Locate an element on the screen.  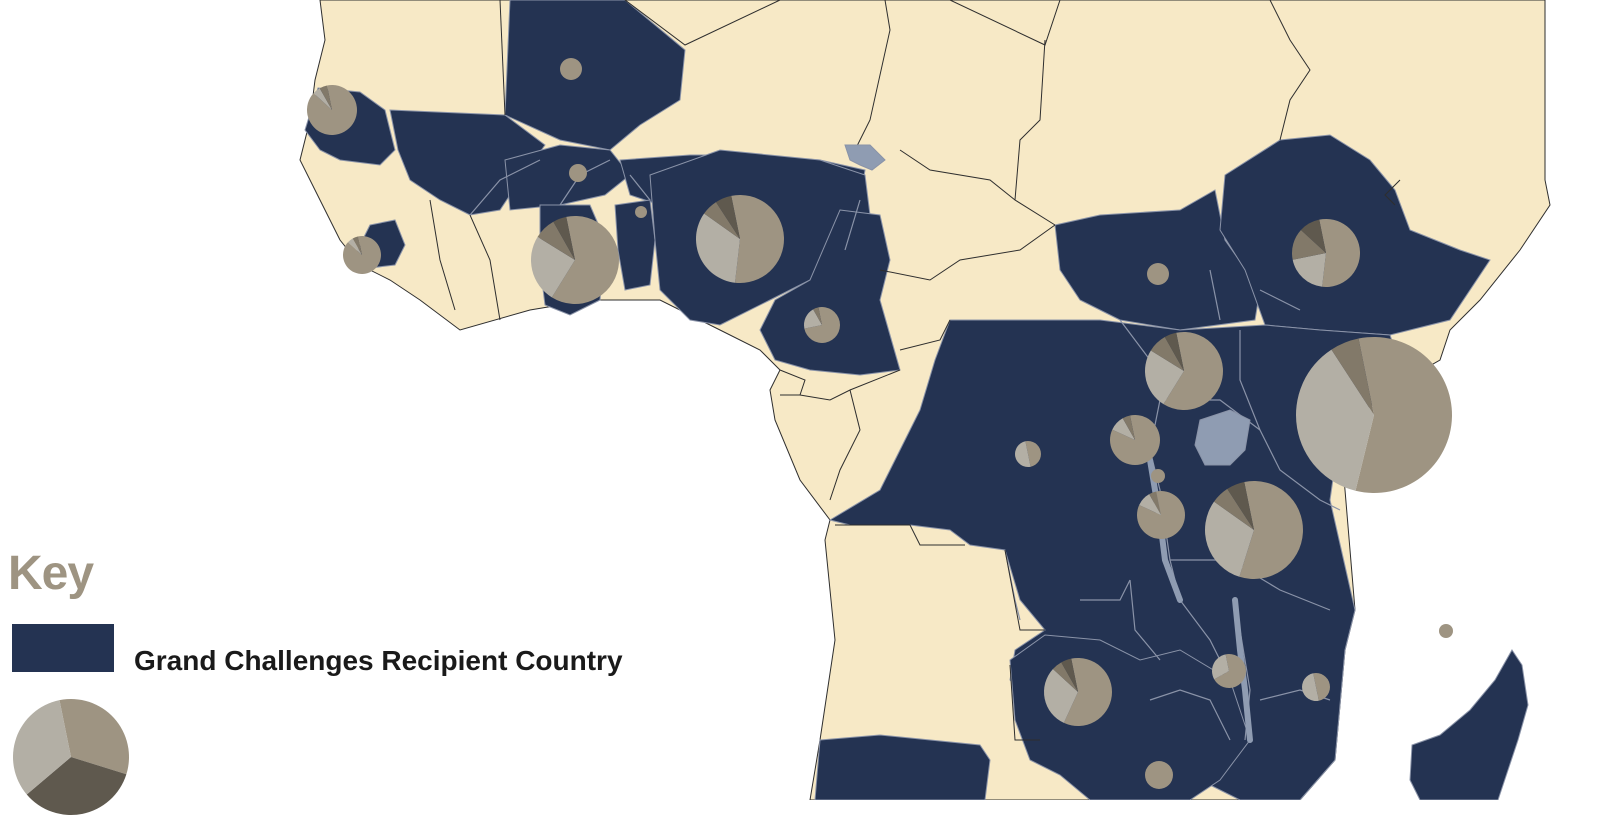
pie-zimbabwe is located at coordinates (1159, 775).